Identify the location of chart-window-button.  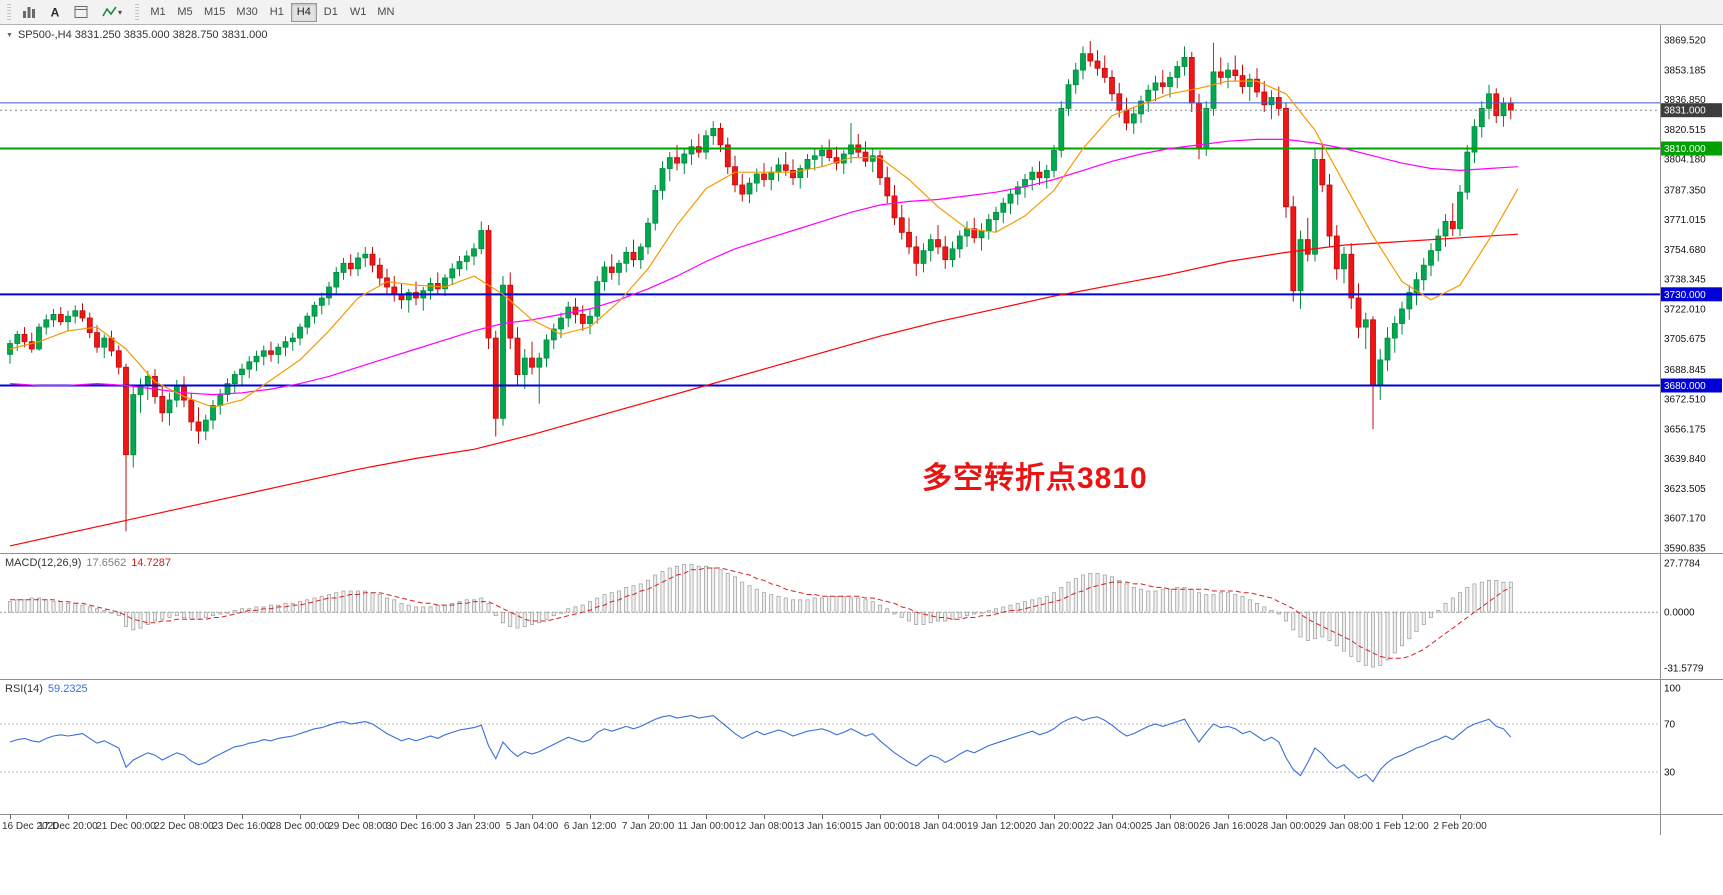
(81, 12).